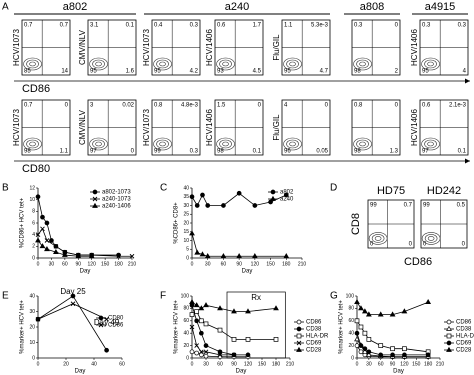  Describe the element at coordinates (467, 161) in the screenshot. I see `arrow-head` at that location.